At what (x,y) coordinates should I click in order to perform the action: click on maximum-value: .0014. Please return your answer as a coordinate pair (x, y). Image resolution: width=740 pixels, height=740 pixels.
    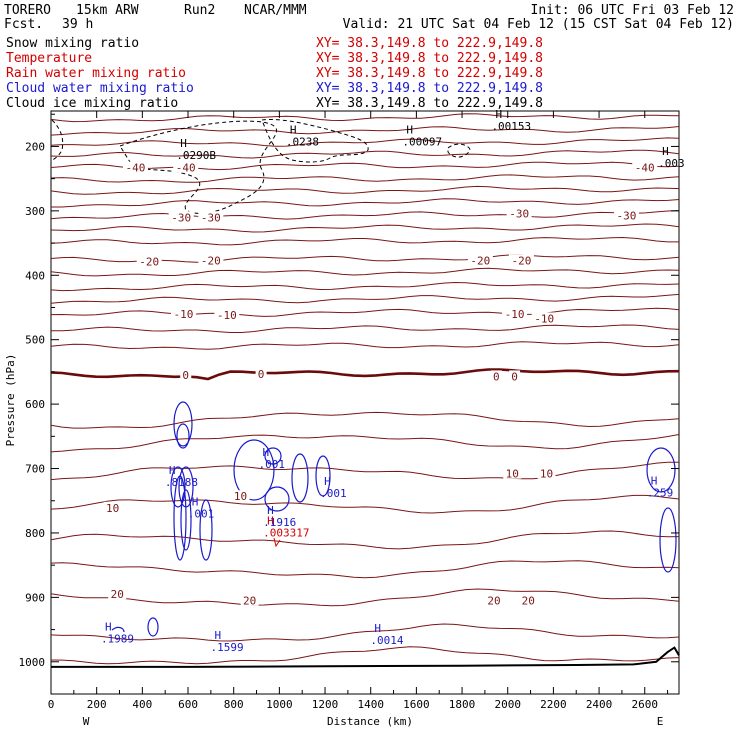
    Looking at the image, I should click on (386, 640).